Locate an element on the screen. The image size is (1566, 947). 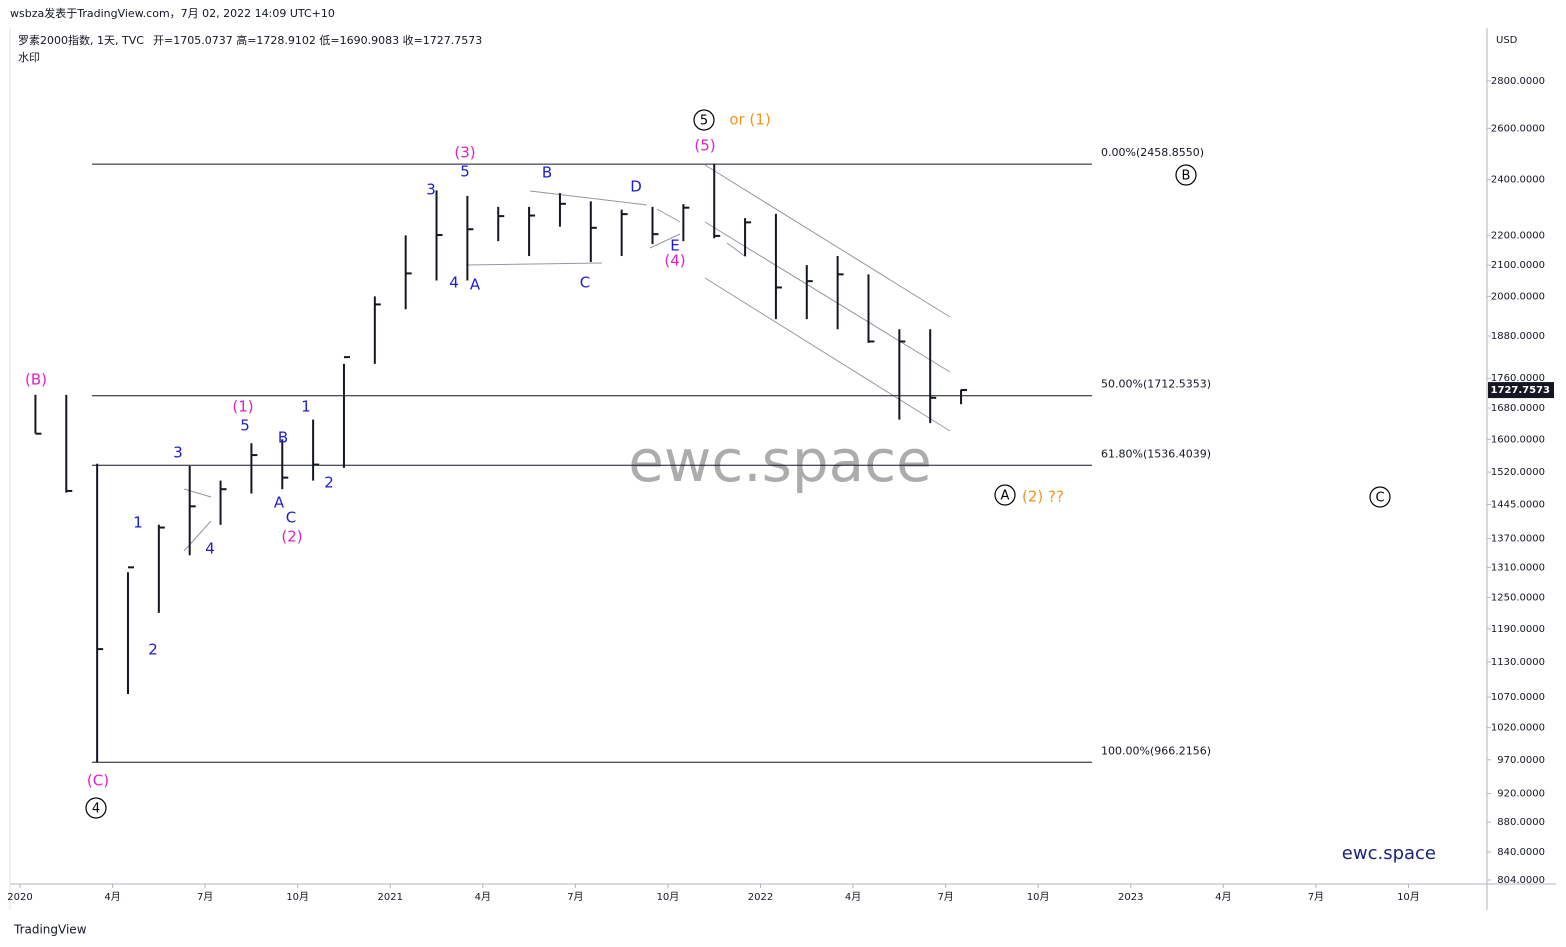
y-tick-label: 1445.0000 is located at coordinates (1518, 505).